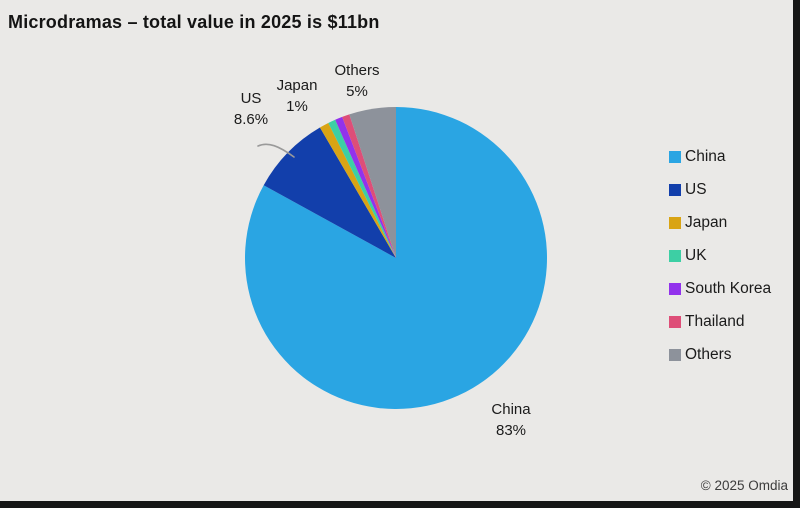 The width and height of the screenshot is (800, 508). What do you see at coordinates (675, 355) in the screenshot?
I see `legend-swatch-others` at bounding box center [675, 355].